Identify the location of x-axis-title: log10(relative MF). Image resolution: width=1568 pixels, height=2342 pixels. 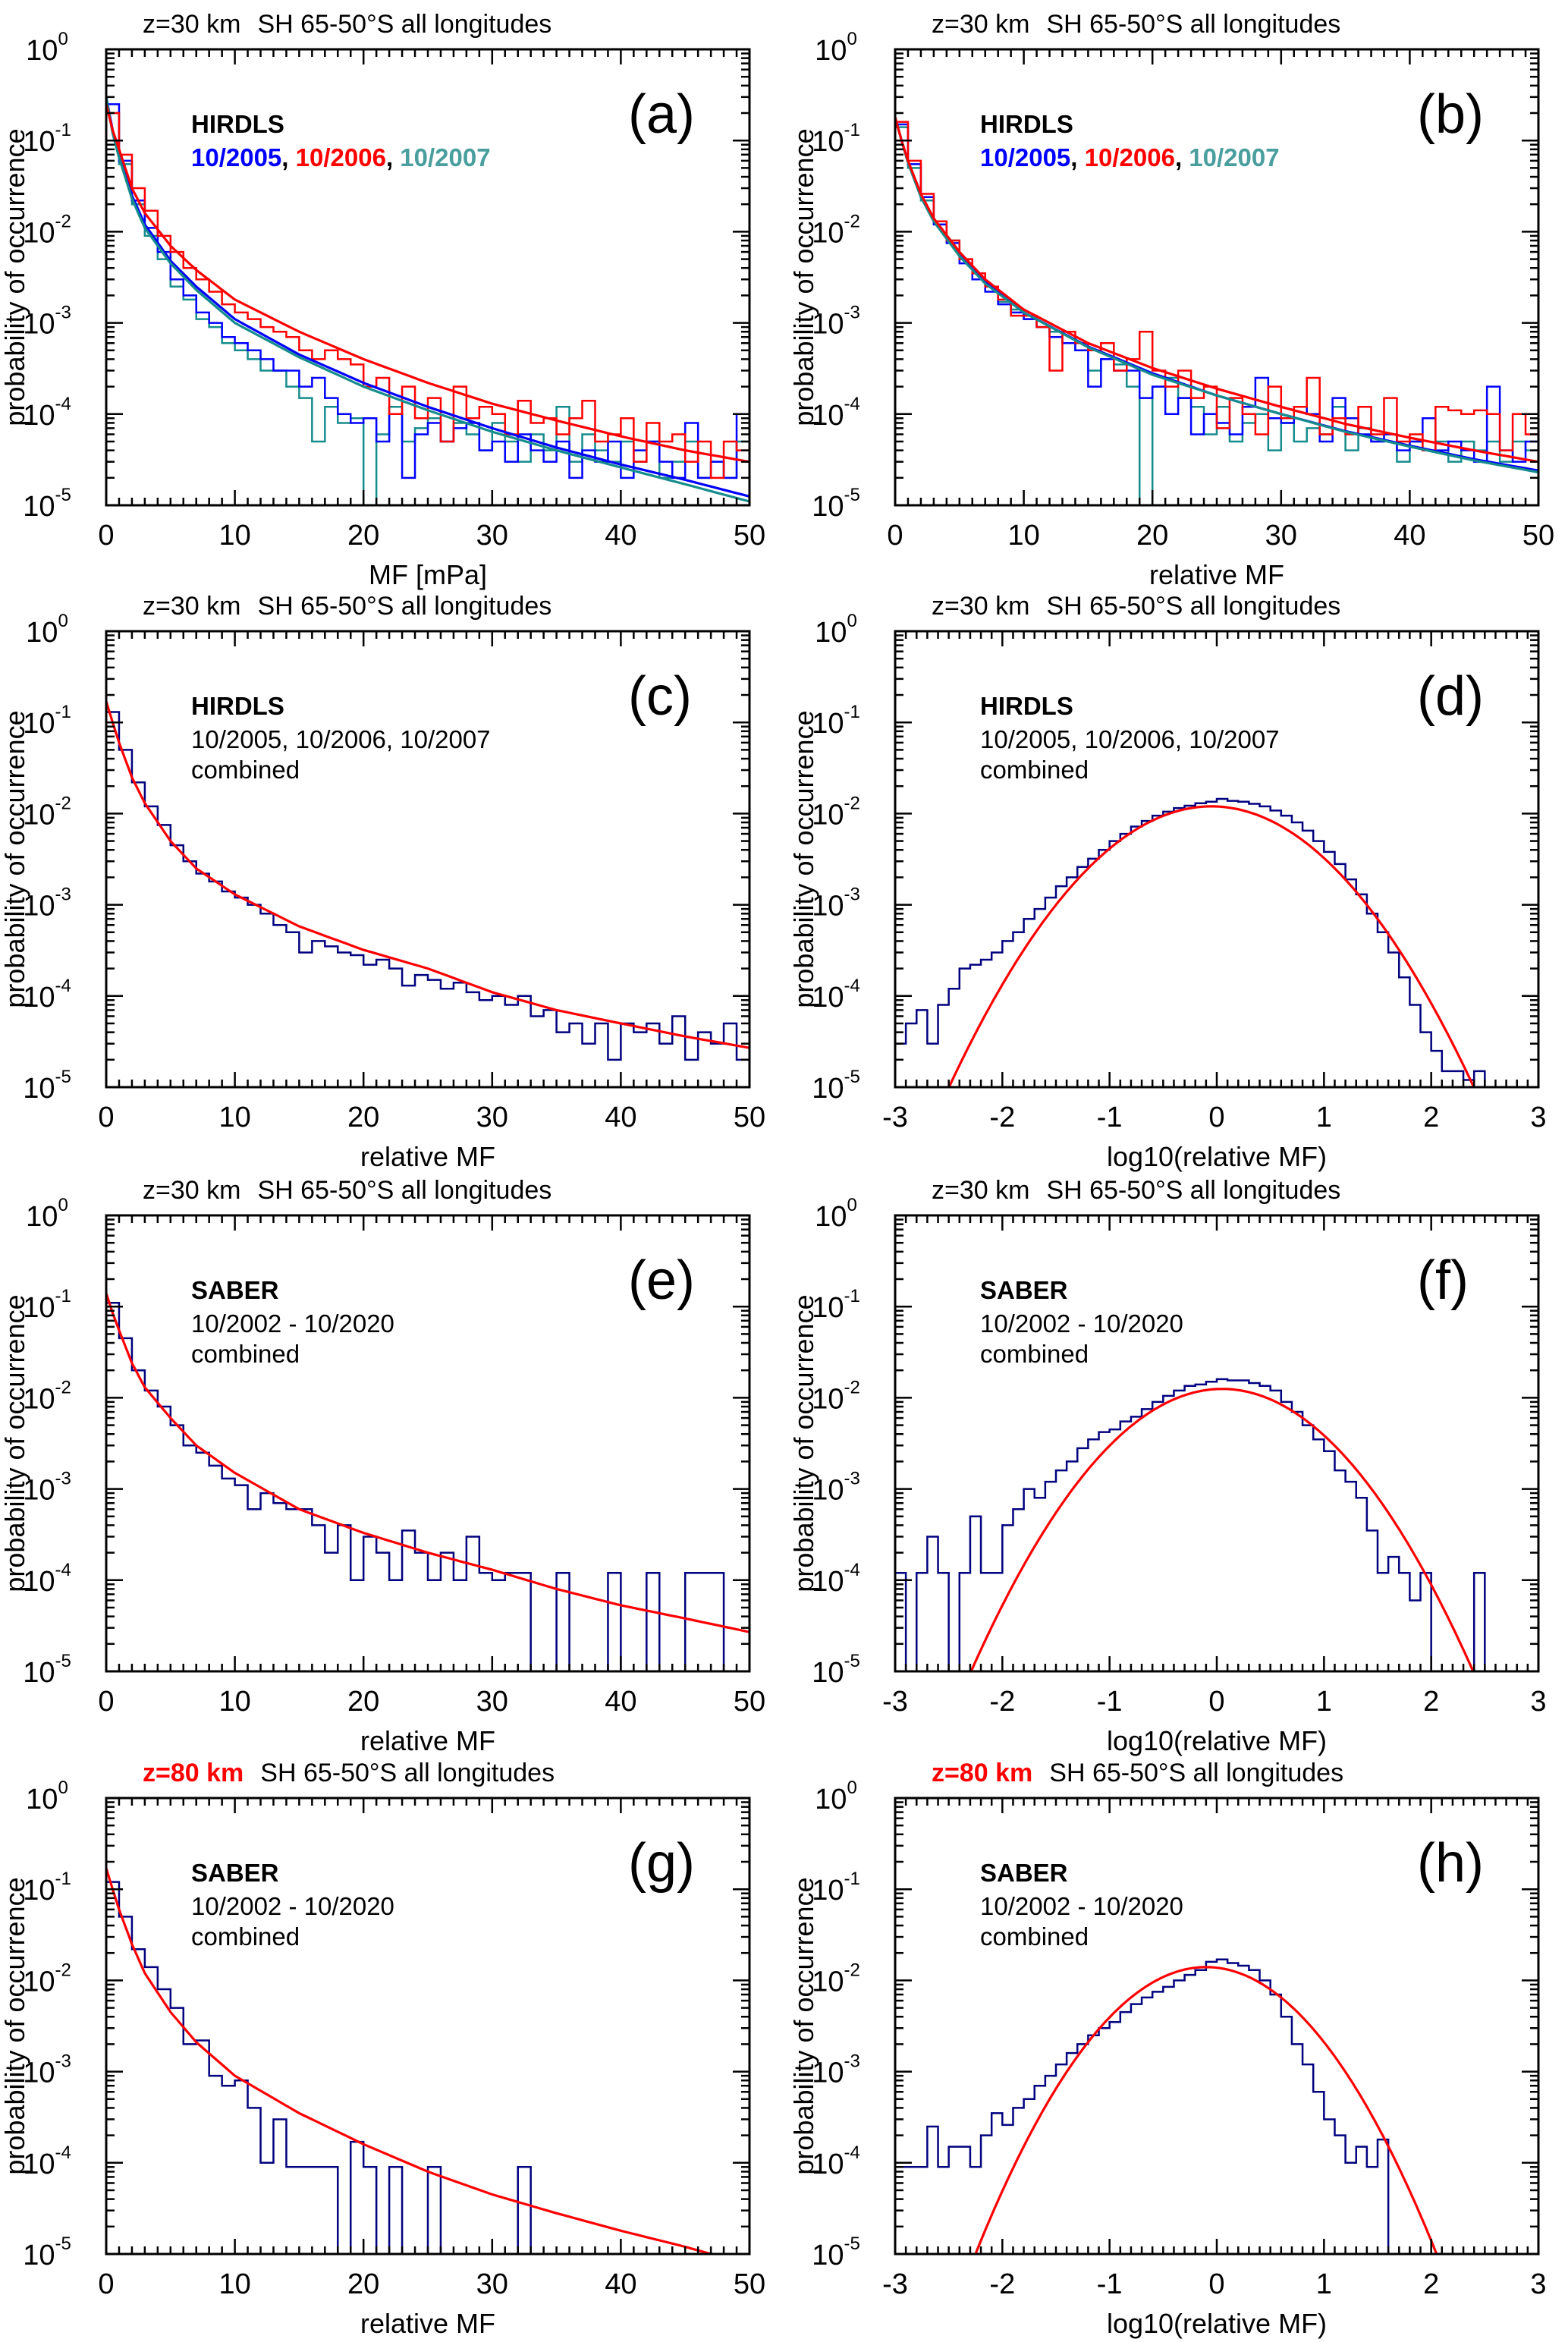
(1217, 1156).